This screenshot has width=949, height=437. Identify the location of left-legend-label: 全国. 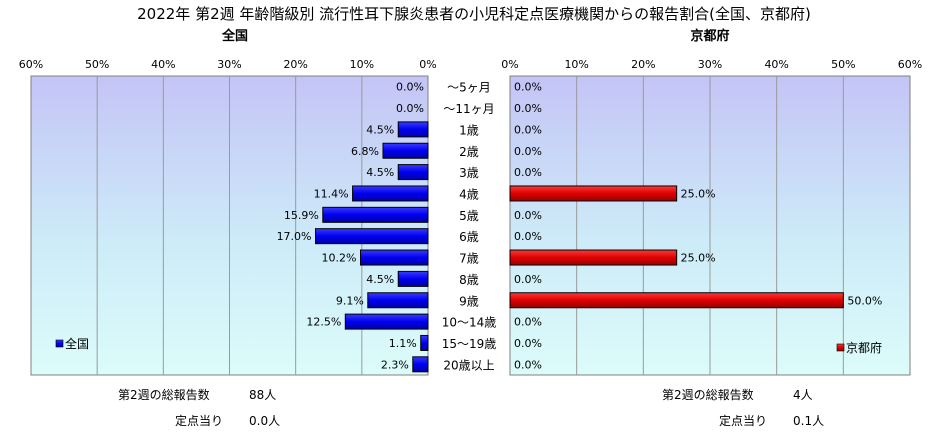
(77, 343).